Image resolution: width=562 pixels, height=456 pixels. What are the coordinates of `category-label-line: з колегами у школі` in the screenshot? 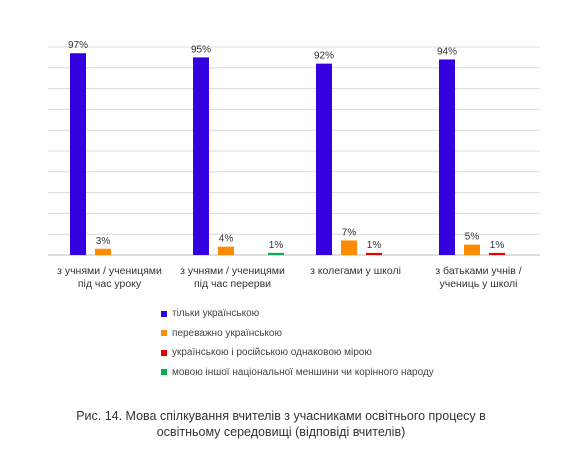 It's located at (355, 271).